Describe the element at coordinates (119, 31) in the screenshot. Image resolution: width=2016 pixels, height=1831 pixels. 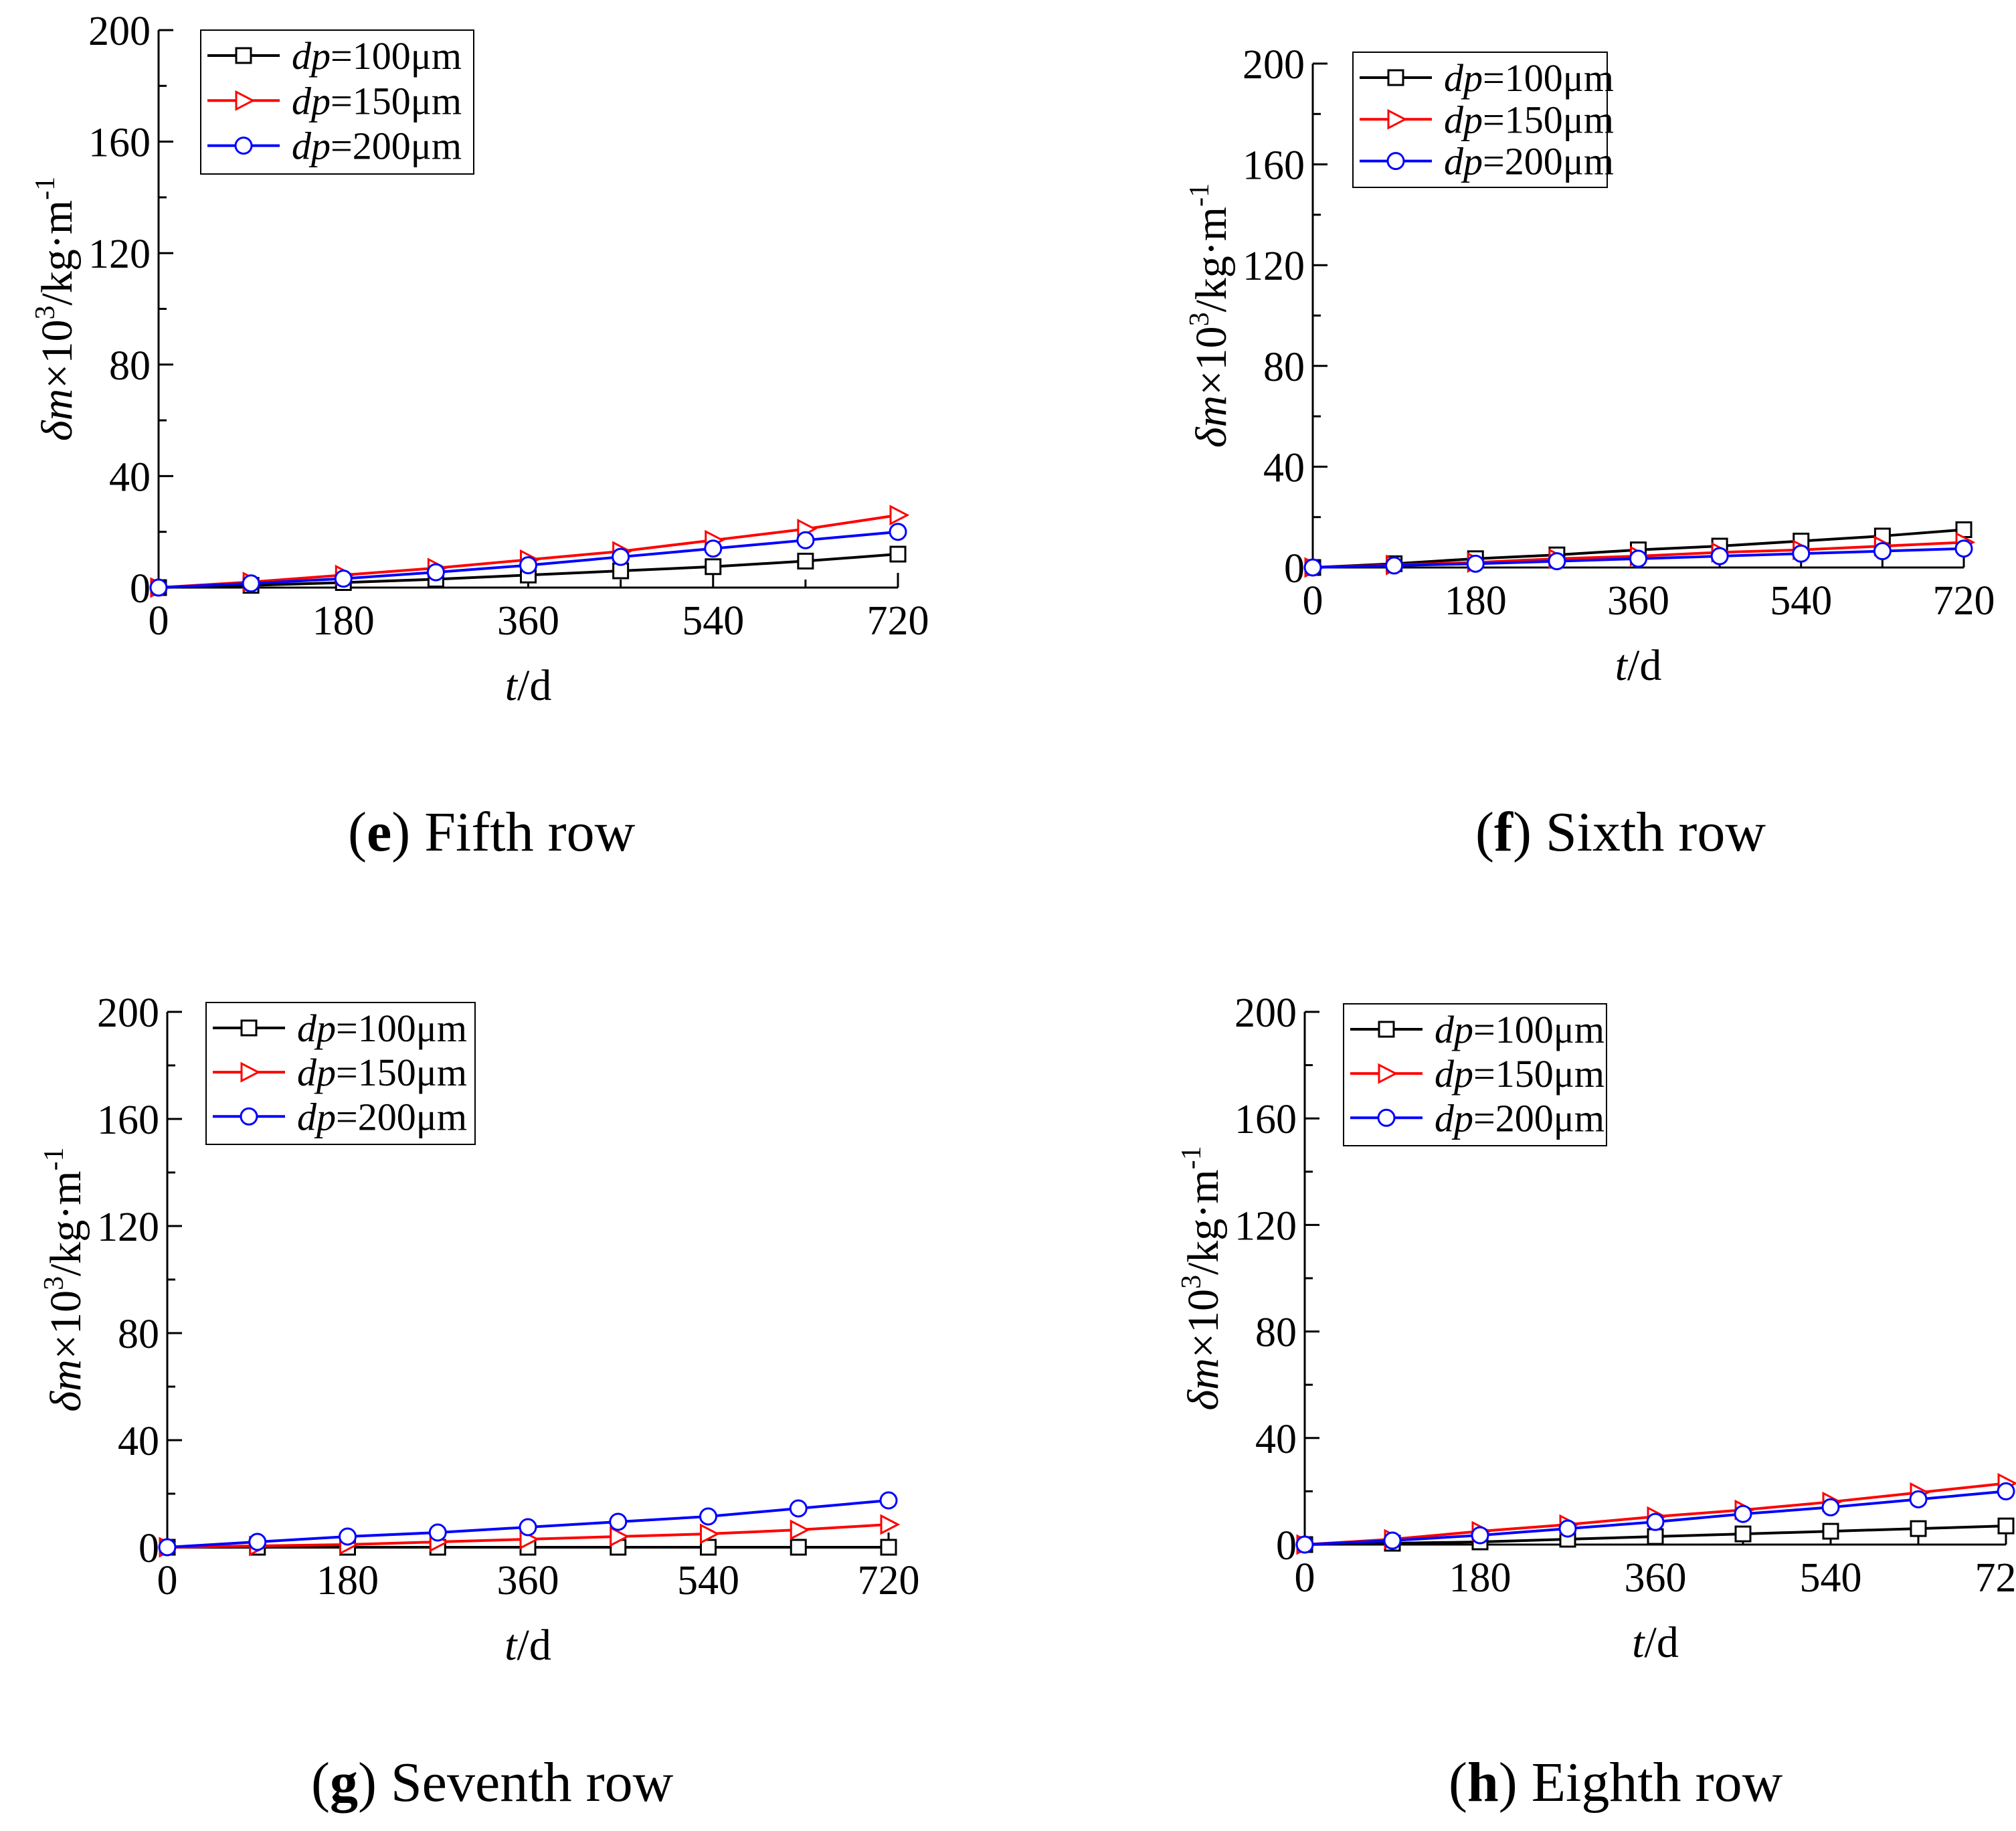
I see `y-tick-label: 200` at that location.